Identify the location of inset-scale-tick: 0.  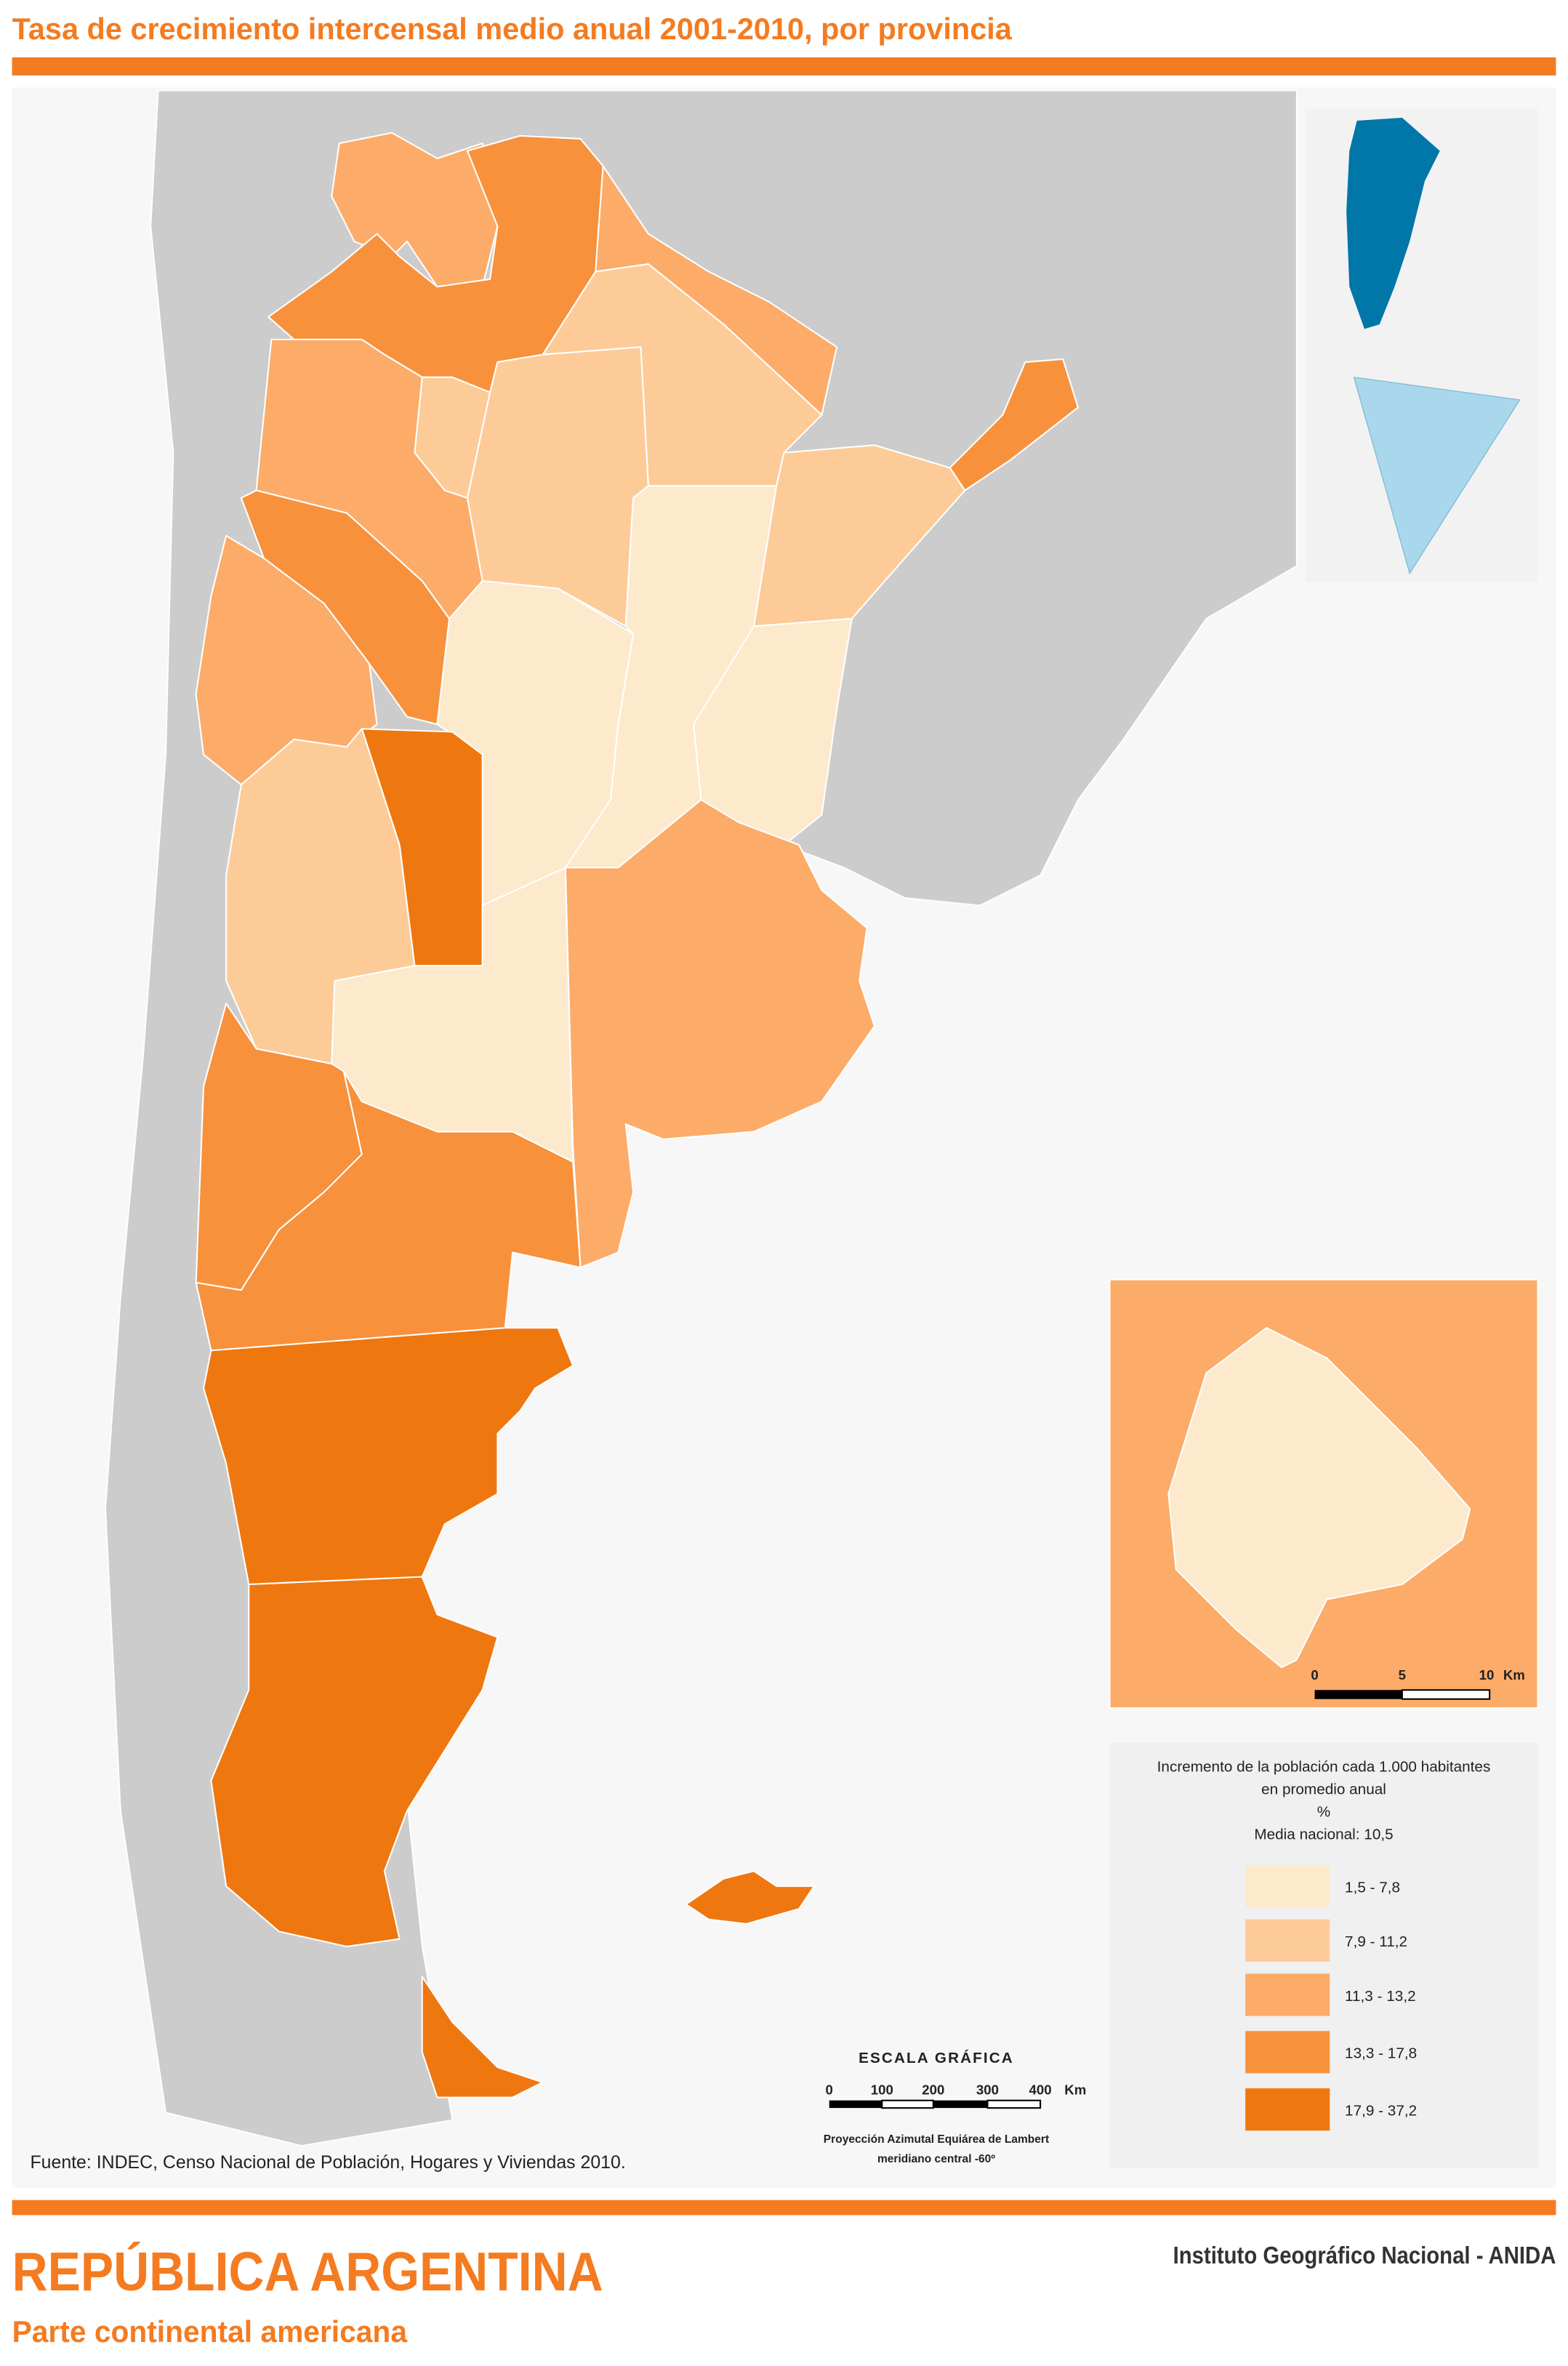
(1314, 1675).